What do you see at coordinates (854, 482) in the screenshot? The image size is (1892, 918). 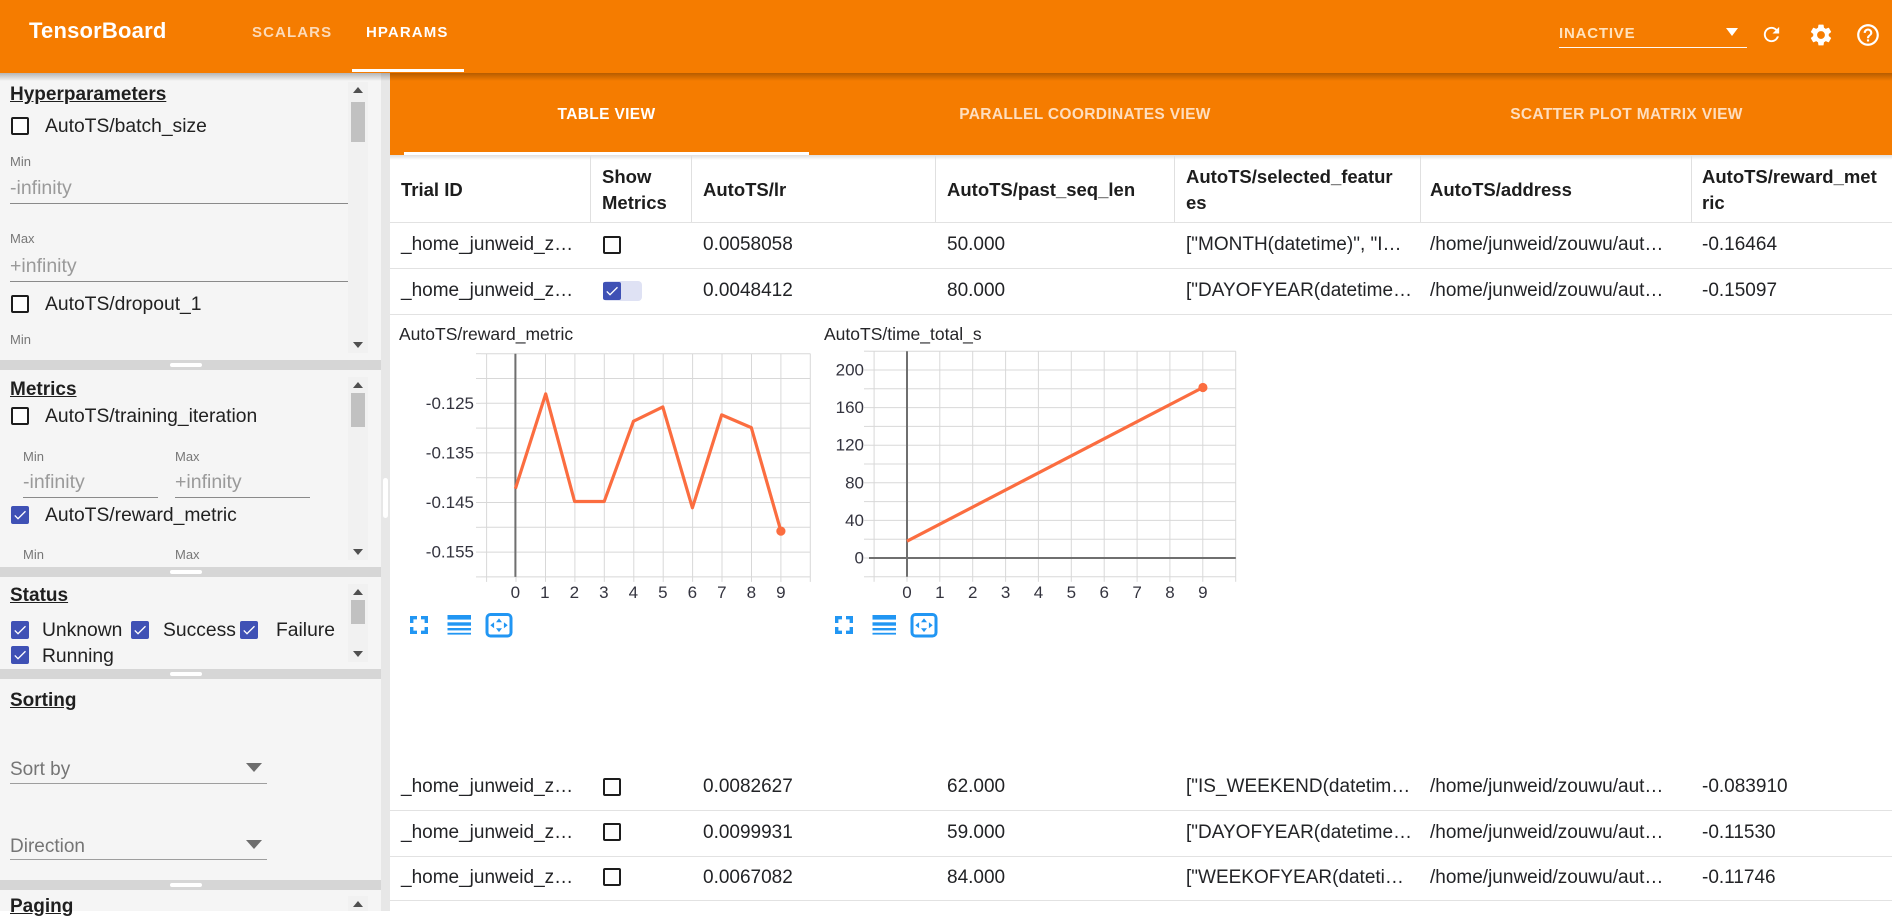 I see `svg-text: 80` at bounding box center [854, 482].